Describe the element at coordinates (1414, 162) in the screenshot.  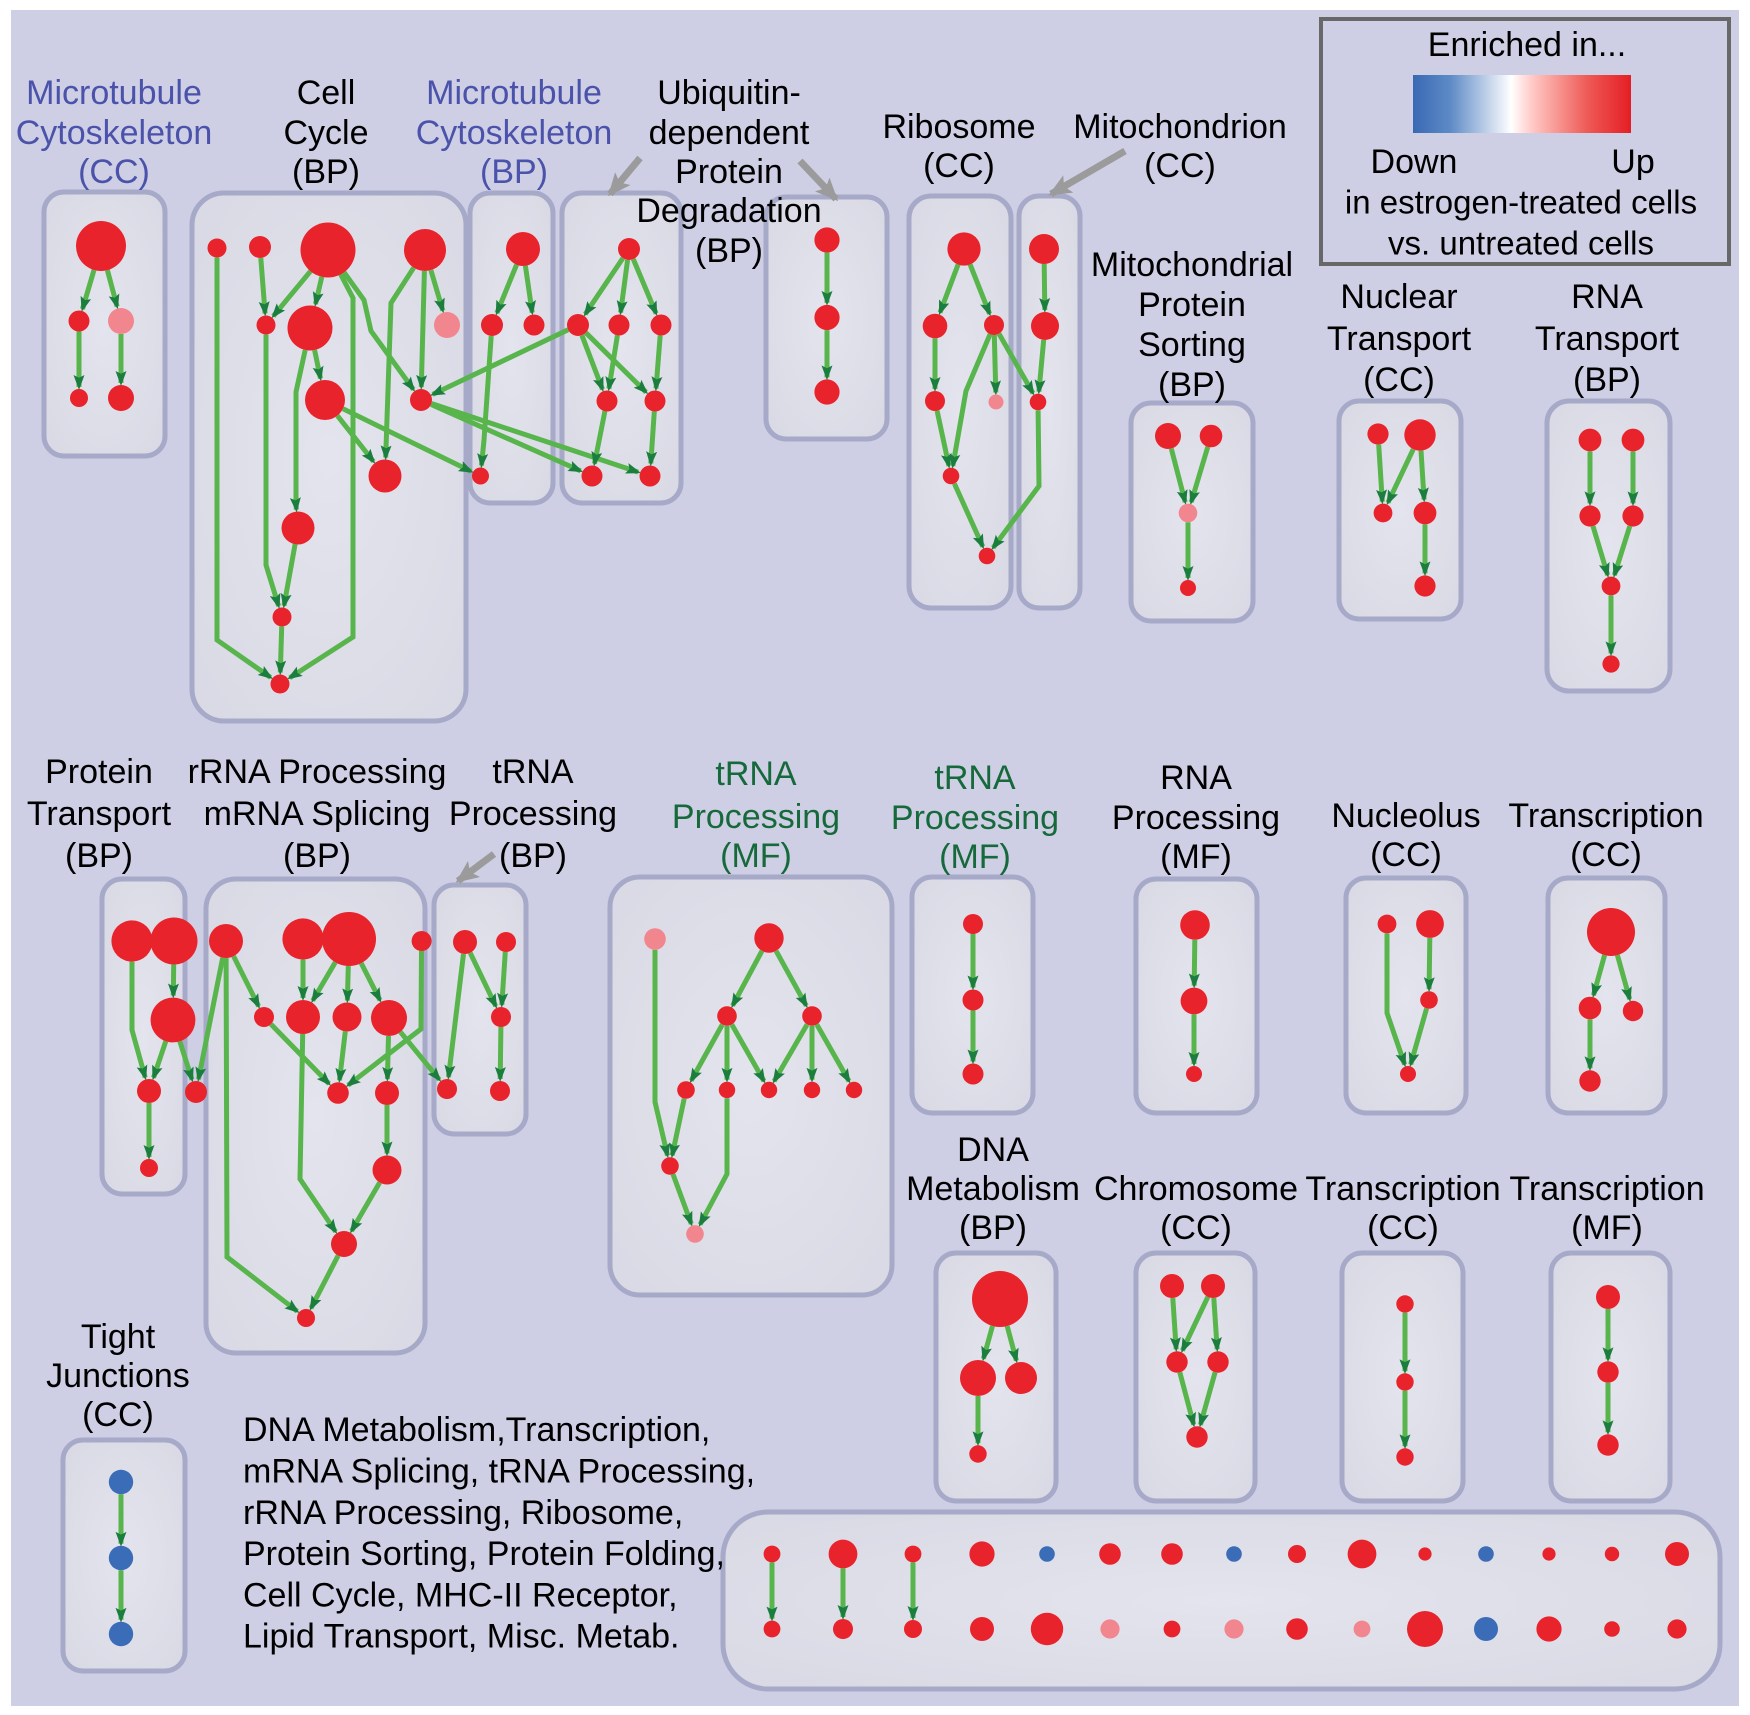
I see `svg-text: Down` at that location.